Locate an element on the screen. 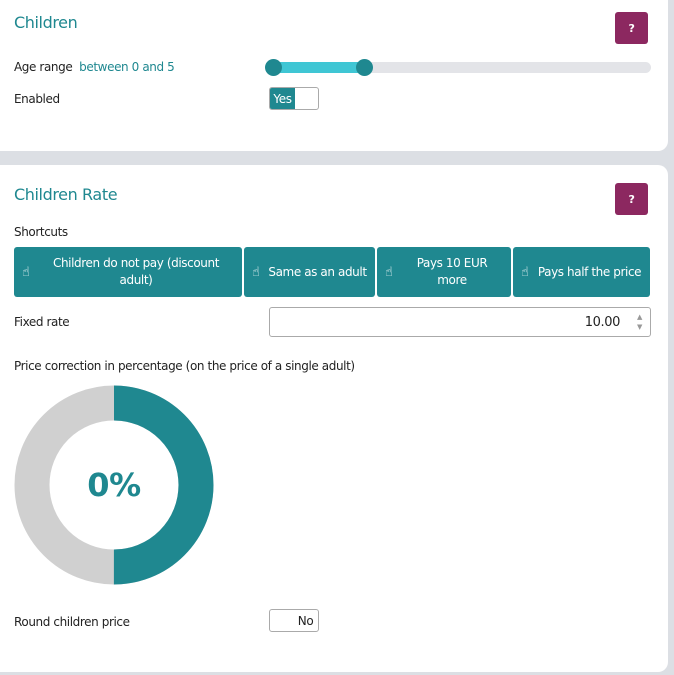 The height and width of the screenshot is (675, 674). shortcut-free-button: ☝ Children do not pay (discount adult) is located at coordinates (128, 272).